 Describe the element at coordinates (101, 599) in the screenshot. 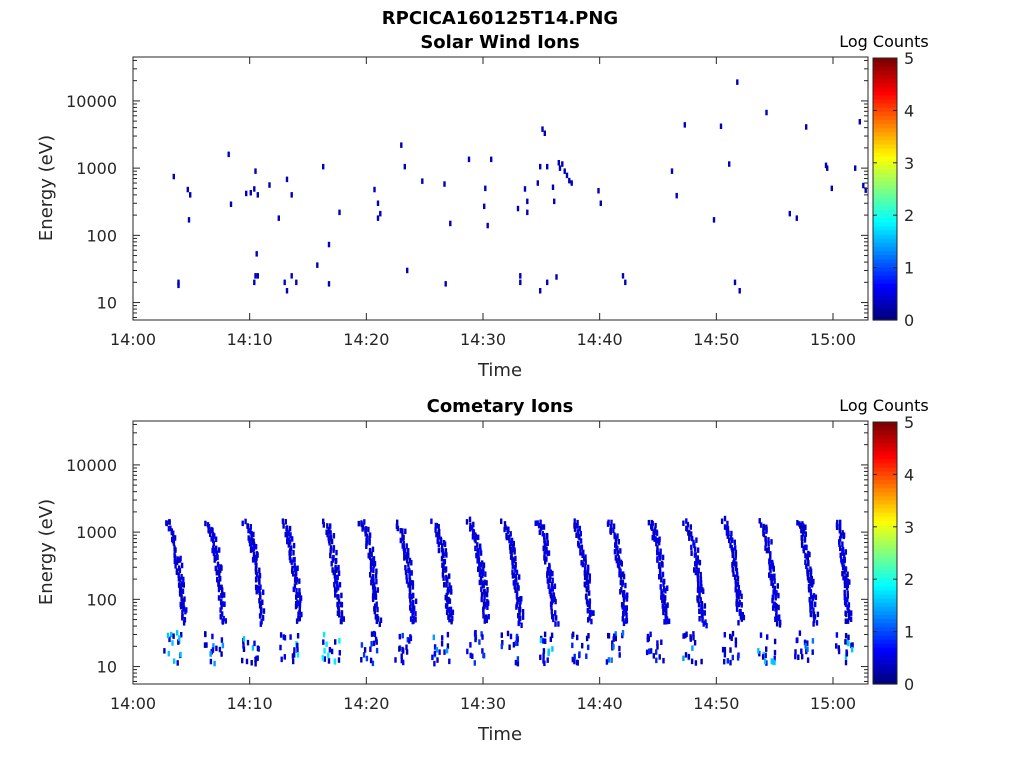

I see `y-tick-label: 100` at that location.